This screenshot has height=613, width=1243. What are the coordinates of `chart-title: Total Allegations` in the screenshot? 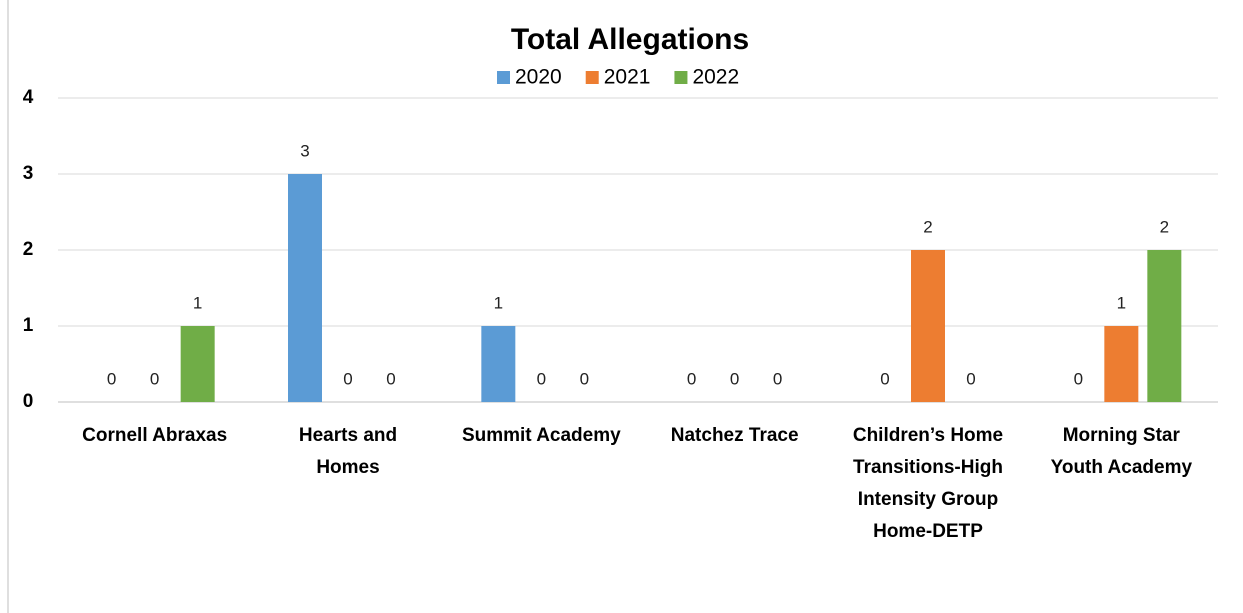 It's located at (630, 39).